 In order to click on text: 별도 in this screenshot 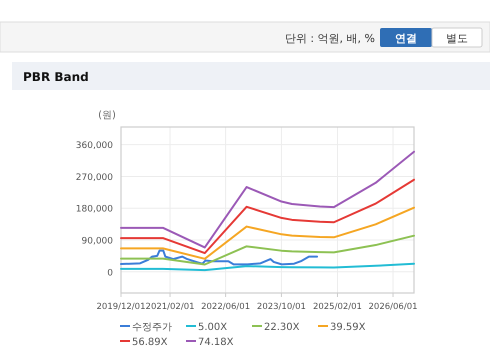, I will do `click(457, 38)`.